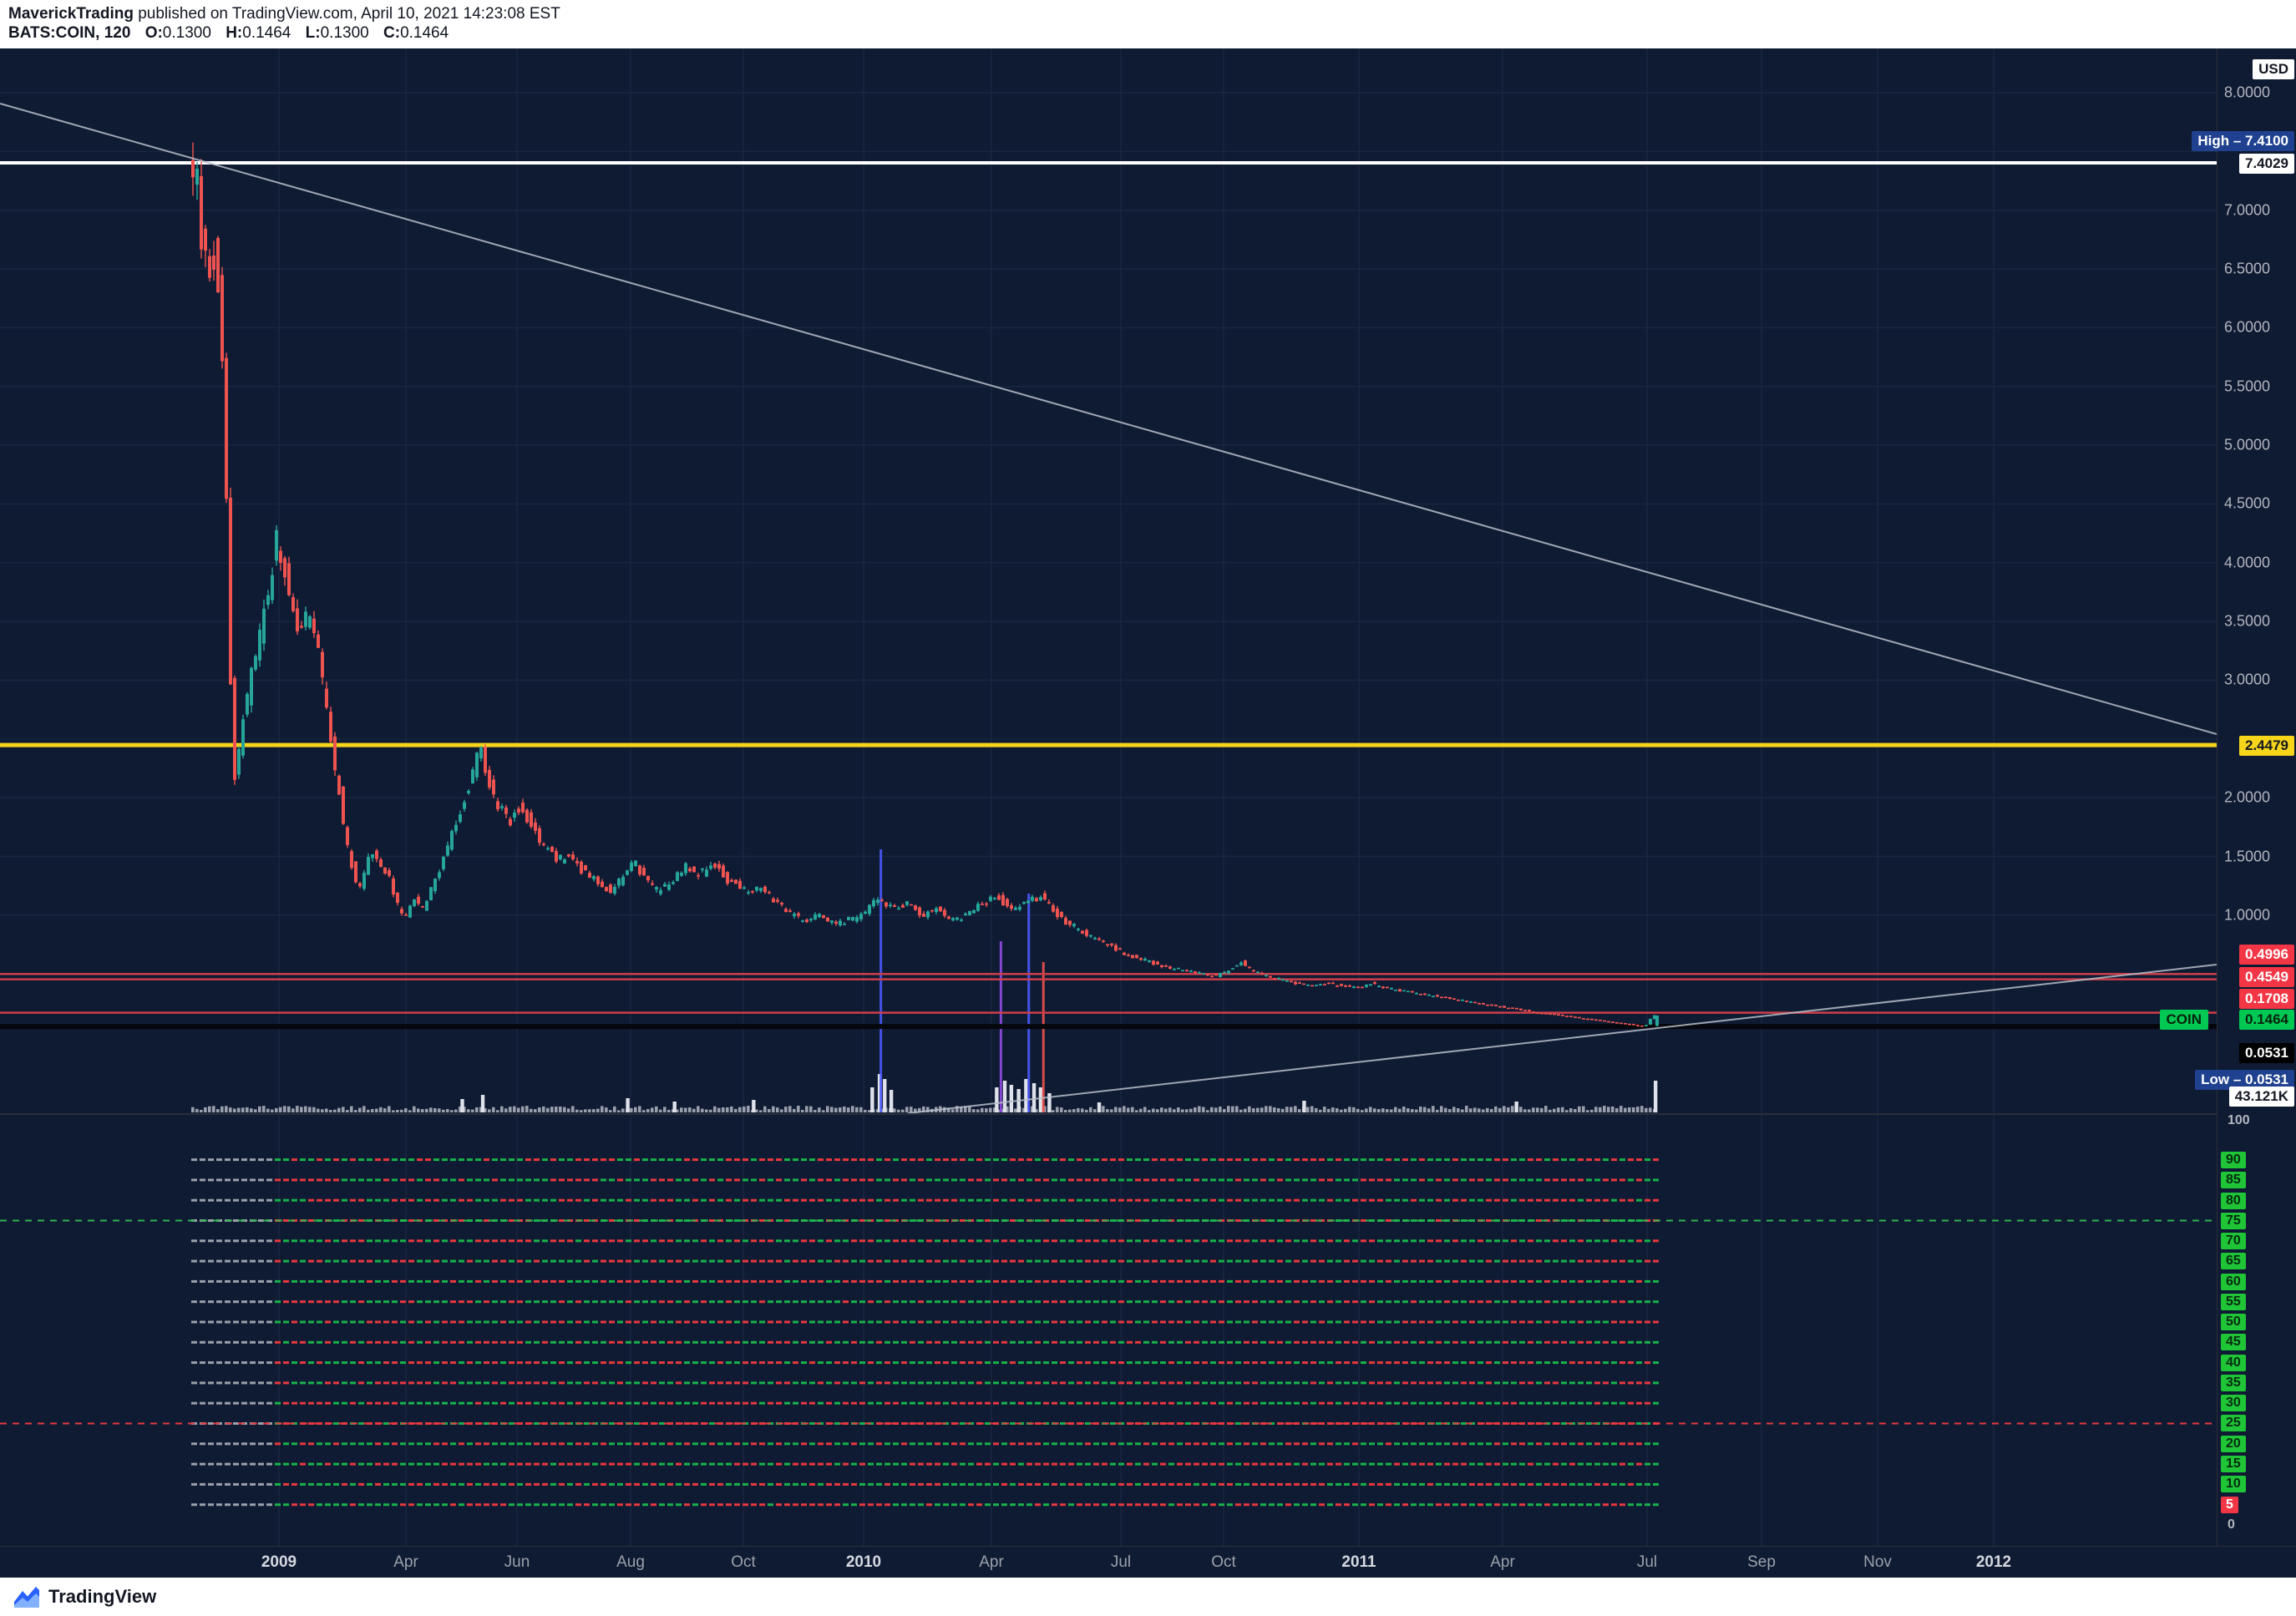  I want to click on oscillator-scale-label: 85, so click(2233, 1180).